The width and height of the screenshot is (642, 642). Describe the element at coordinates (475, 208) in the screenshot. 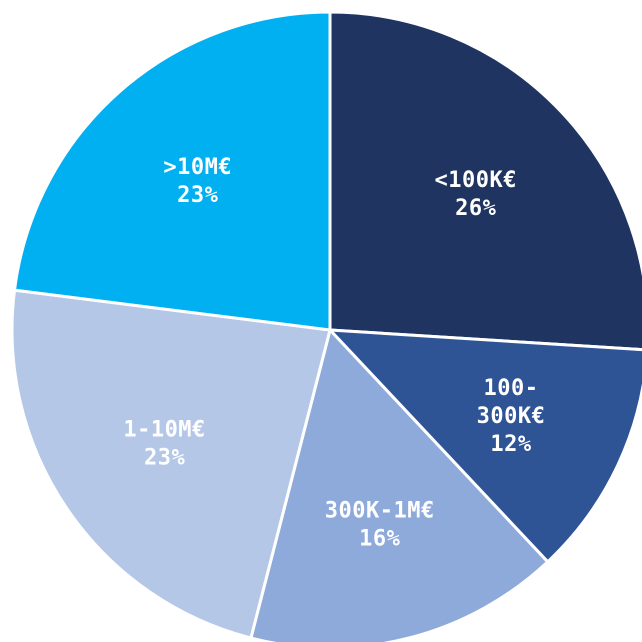

I see `slice-percent-label: 26%` at that location.